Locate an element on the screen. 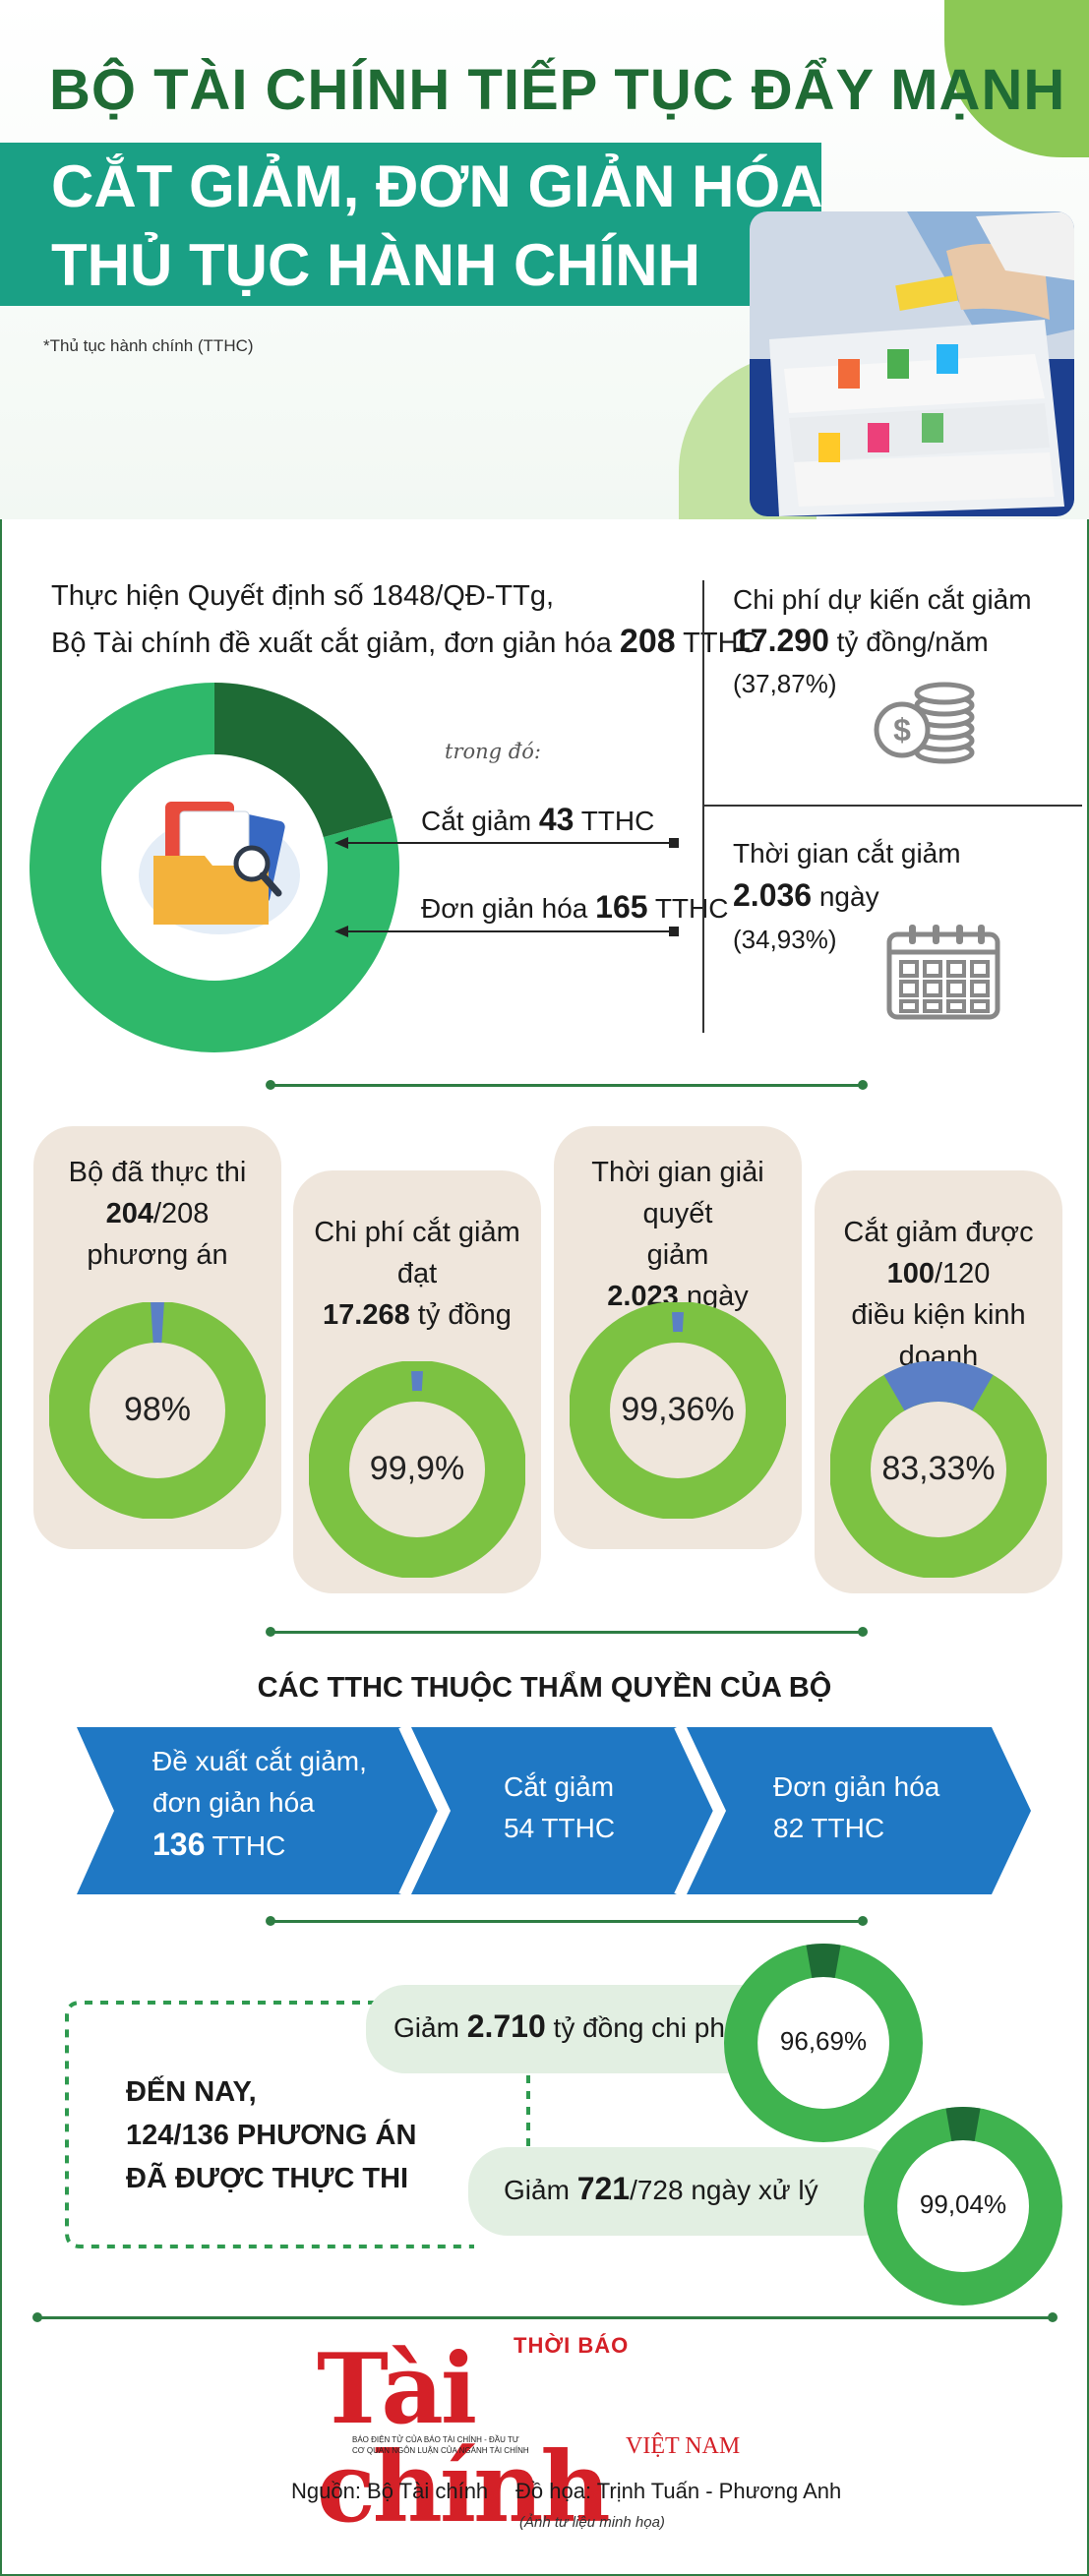 This screenshot has width=1089, height=2576. title-band is located at coordinates (410, 224).